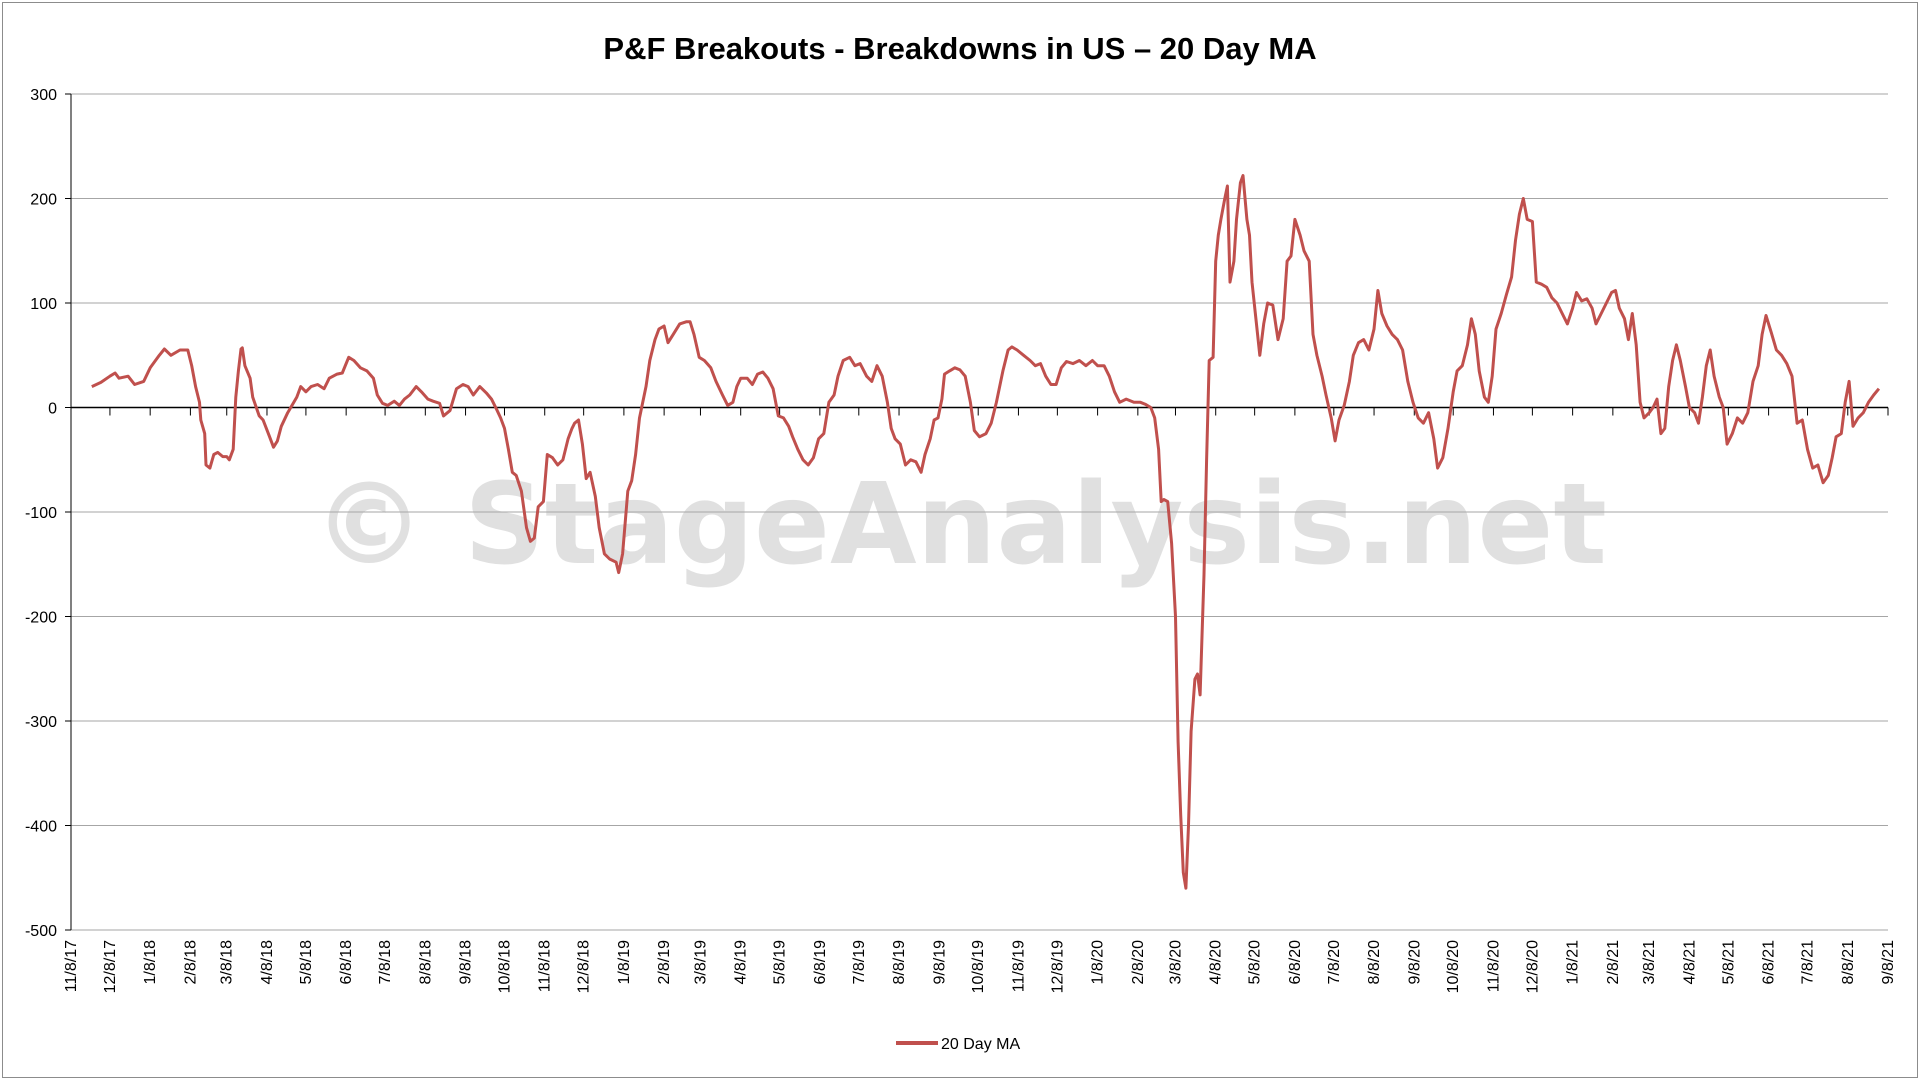 This screenshot has width=1920, height=1080. I want to click on x-tick-label: 12/8/18, so click(584, 966).